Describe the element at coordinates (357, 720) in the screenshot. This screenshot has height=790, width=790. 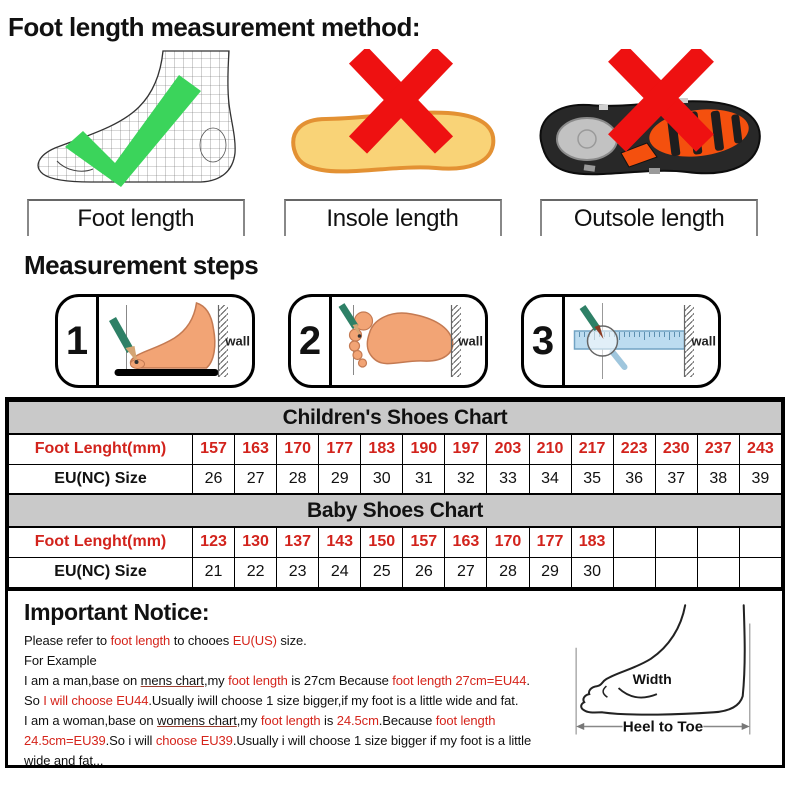
I see `highlight-text: 24.5cm` at that location.